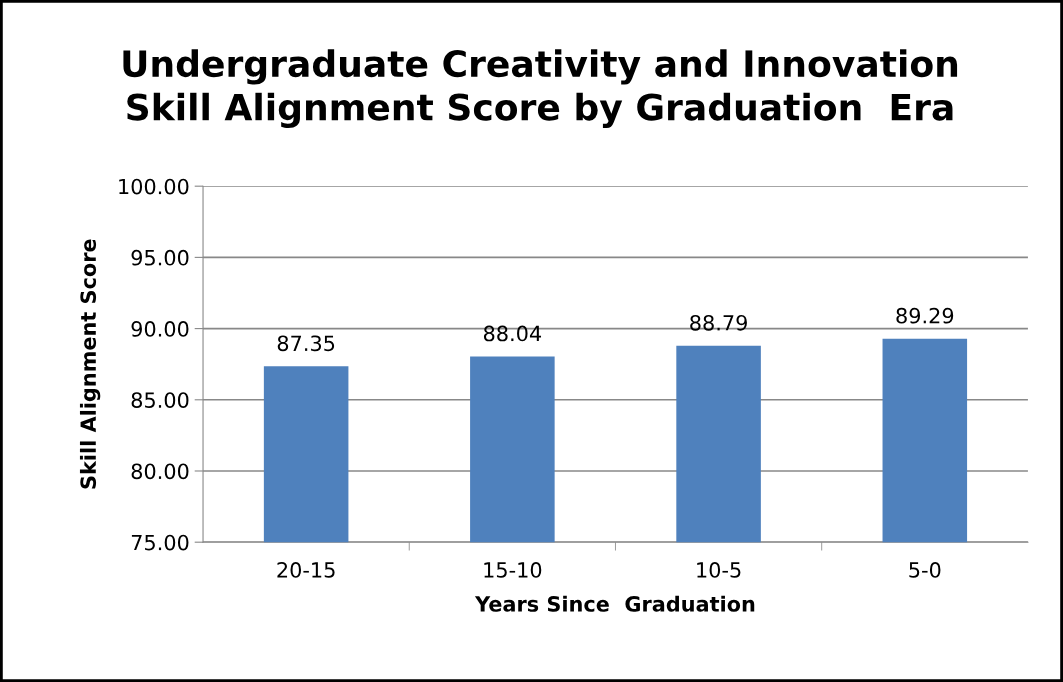 The height and width of the screenshot is (682, 1063). Describe the element at coordinates (160, 257) in the screenshot. I see `y-tick-label: 95.00` at that location.